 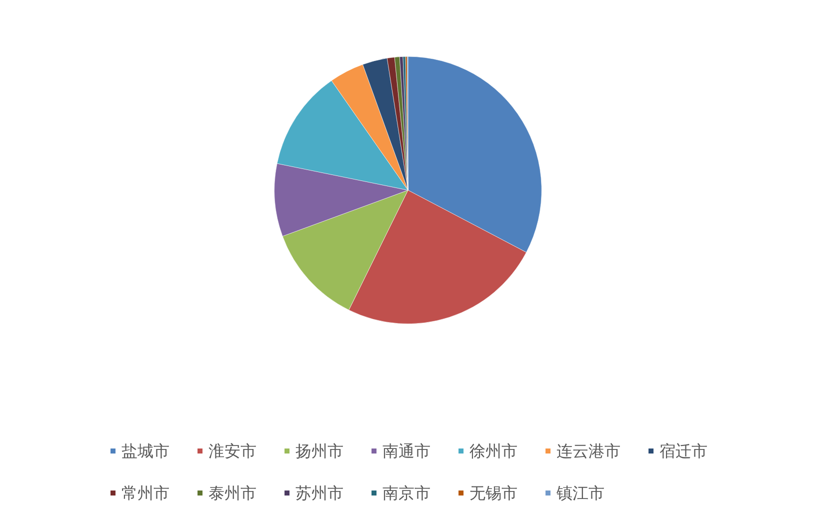 I want to click on legend-label: 南京市, so click(x=406, y=493).